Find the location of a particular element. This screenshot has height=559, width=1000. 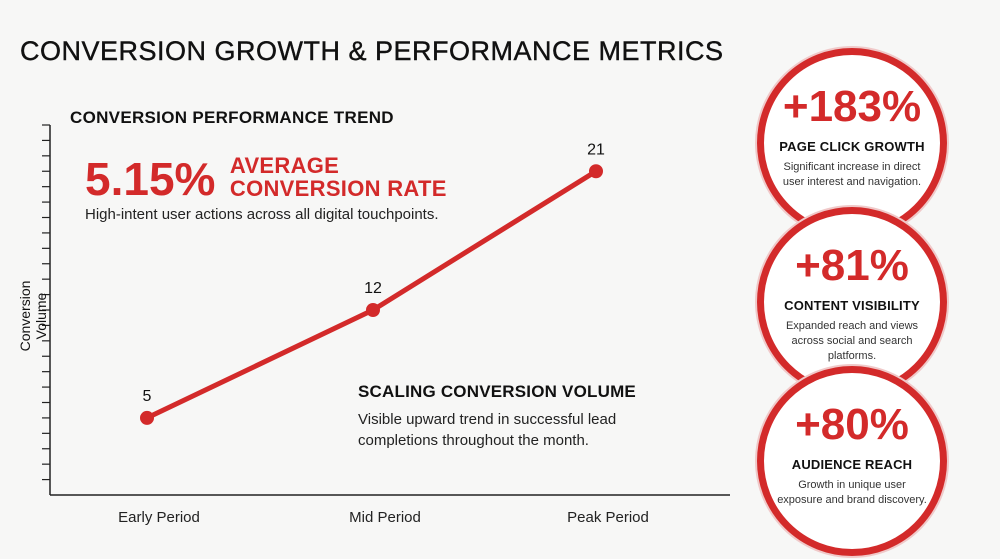

average-conversion-label: AVERAGE CONVERSION RATE is located at coordinates (338, 177).